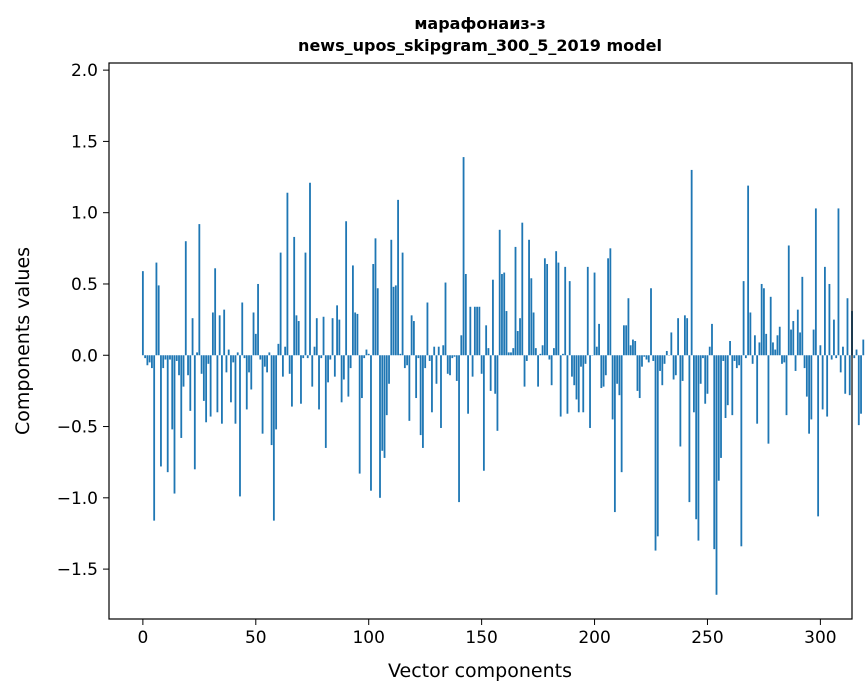  Describe the element at coordinates (479, 23) in the screenshot. I see `chart-title-line1: марафонаиз-з` at that location.